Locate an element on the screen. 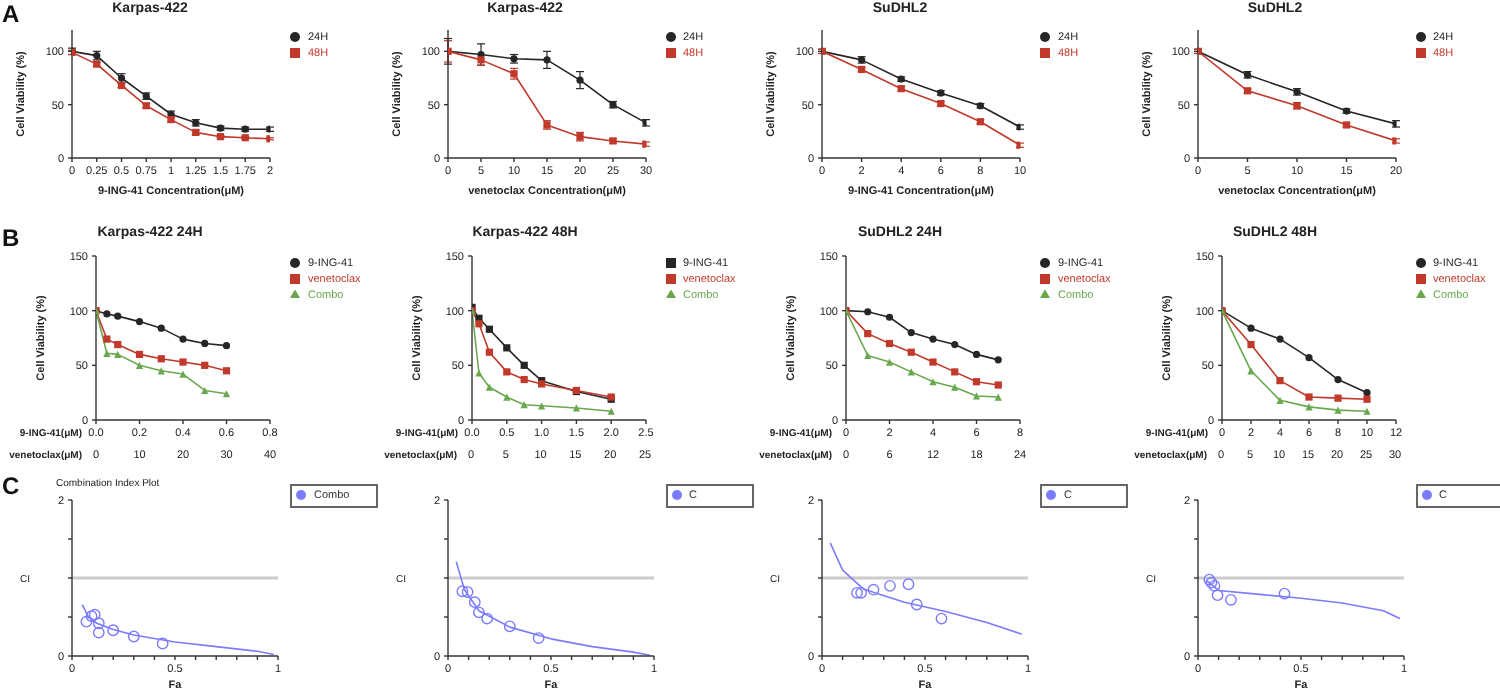  text: C is located at coordinates (11, 486).